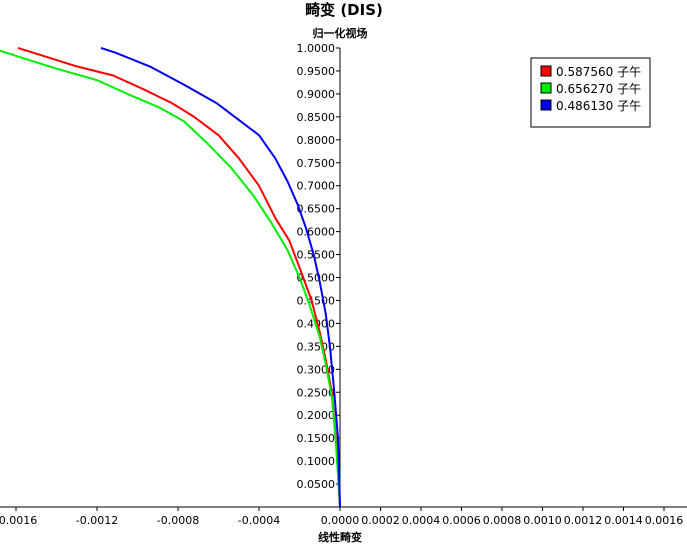  What do you see at coordinates (502, 520) in the screenshot?
I see `x-tick-label: 0.0008` at bounding box center [502, 520].